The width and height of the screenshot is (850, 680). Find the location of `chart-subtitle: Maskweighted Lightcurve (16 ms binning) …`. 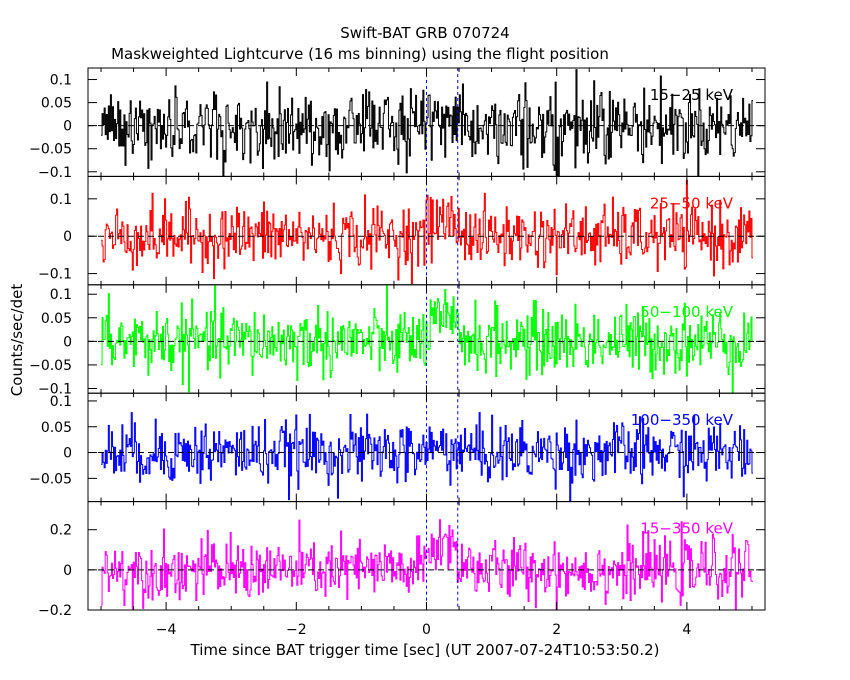

chart-subtitle: Maskweighted Lightcurve (16 ms binning) … is located at coordinates (360, 54).